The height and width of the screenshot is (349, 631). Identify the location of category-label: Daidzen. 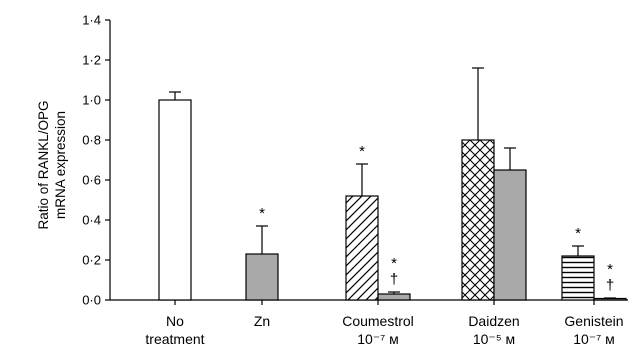
(493, 321).